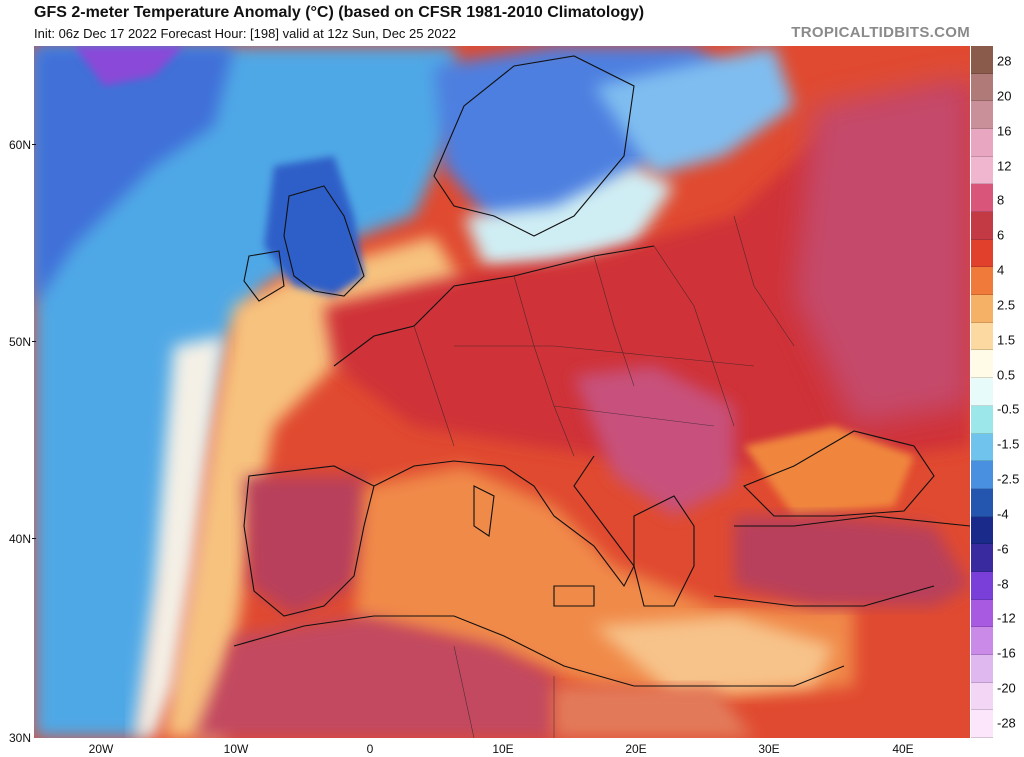 The width and height of the screenshot is (1024, 757). Describe the element at coordinates (1006, 653) in the screenshot. I see `color-scale-label: -16` at that location.